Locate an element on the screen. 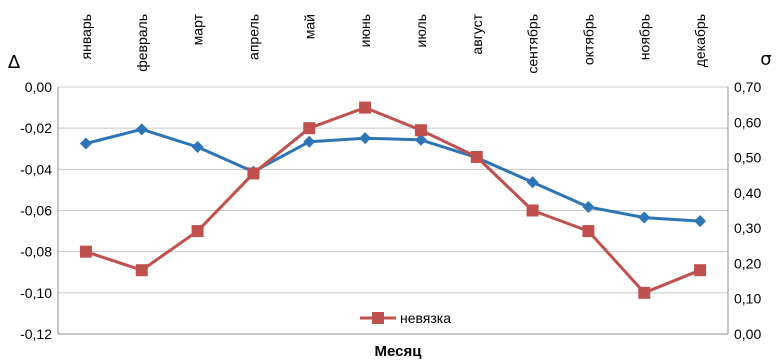 The height and width of the screenshot is (363, 781). left-tick-label: -0,06 is located at coordinates (36, 211).